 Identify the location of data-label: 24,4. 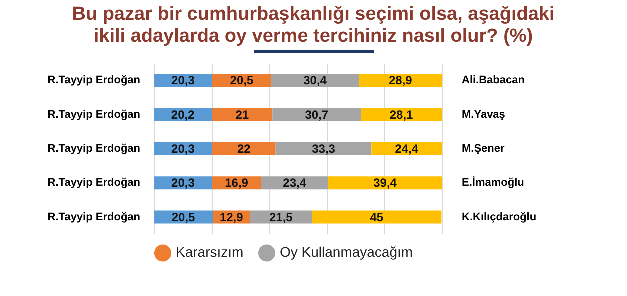
(407, 149).